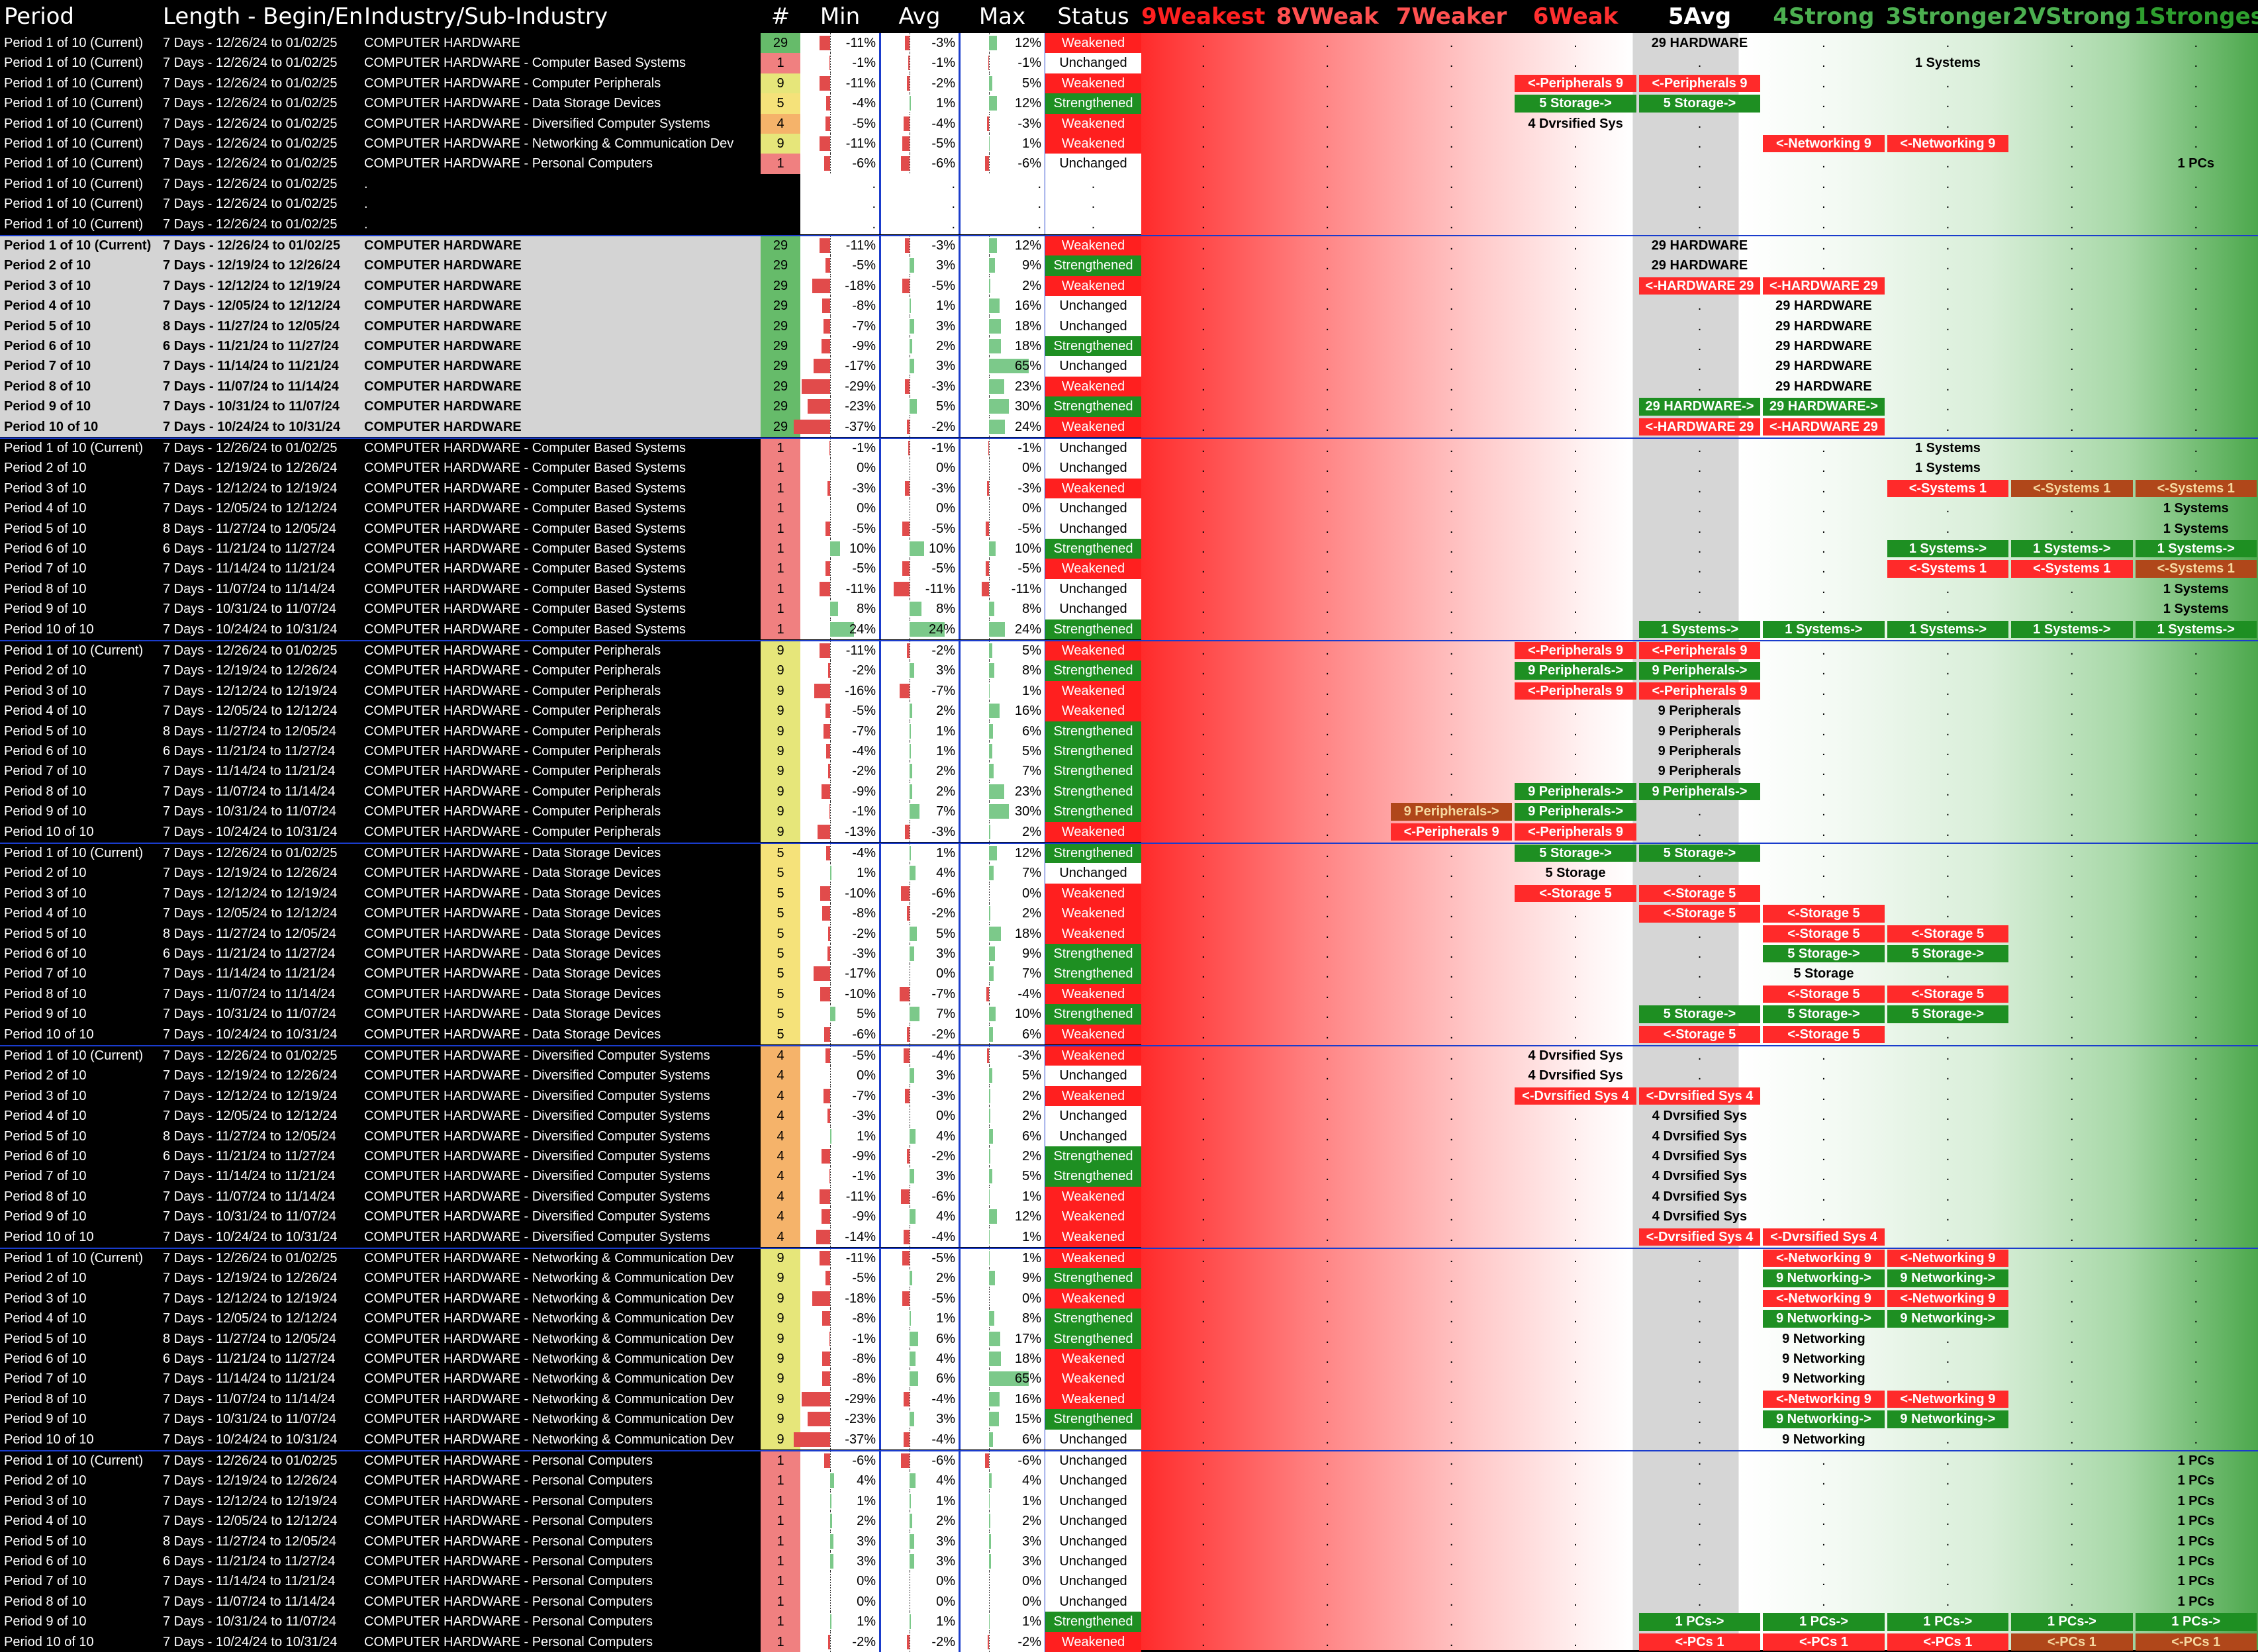  Describe the element at coordinates (1002, 16) in the screenshot. I see `header-max: Max` at that location.